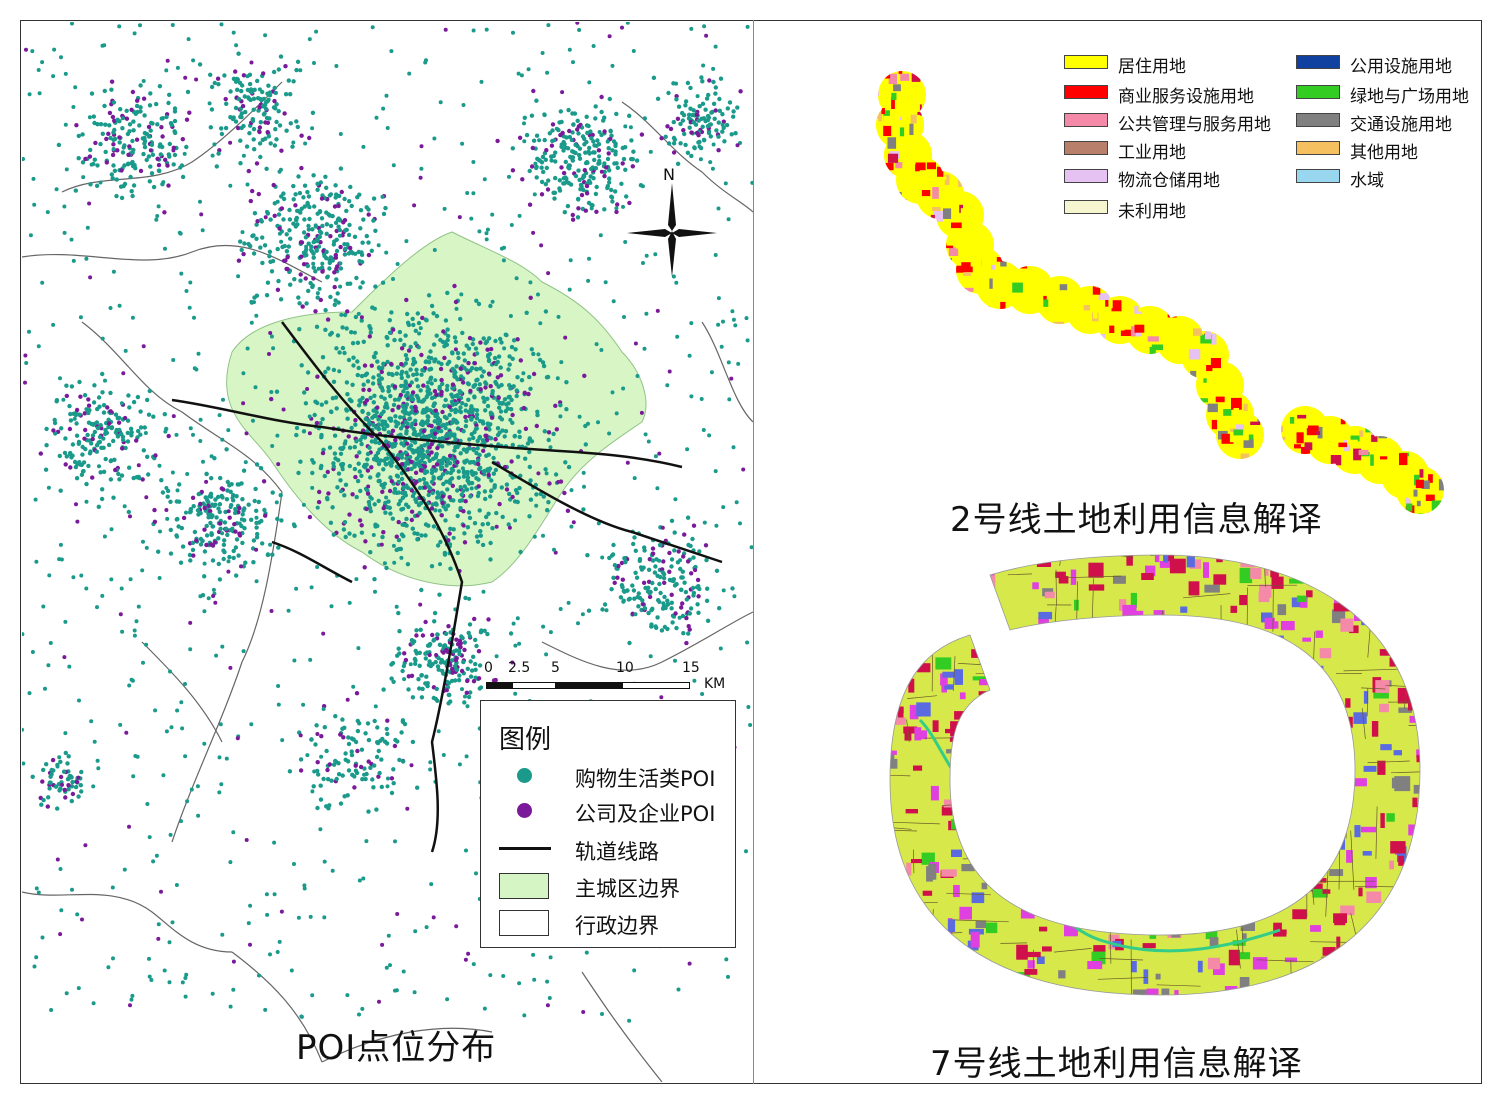  I want to click on scale-unit: KM, so click(715, 684).